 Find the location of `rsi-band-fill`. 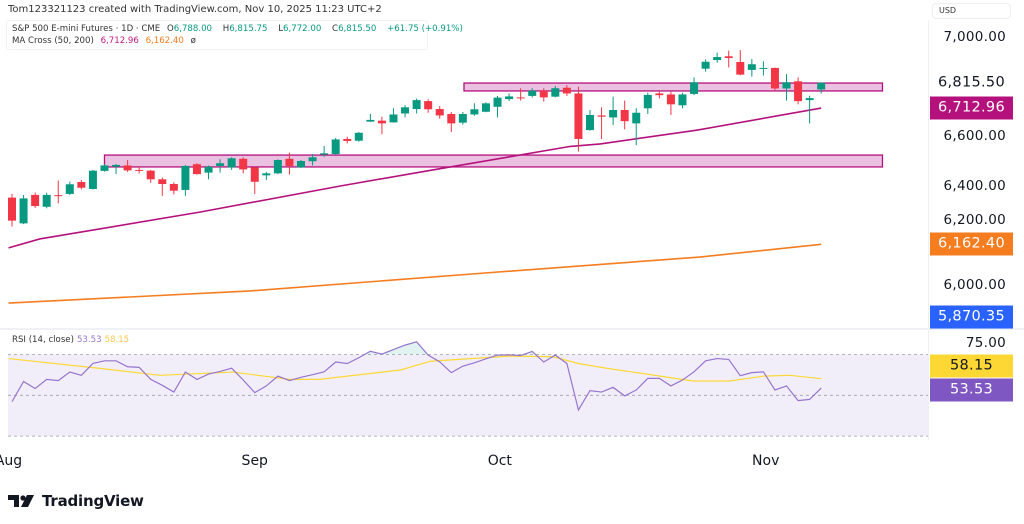

rsi-band-fill is located at coordinates (468, 395).